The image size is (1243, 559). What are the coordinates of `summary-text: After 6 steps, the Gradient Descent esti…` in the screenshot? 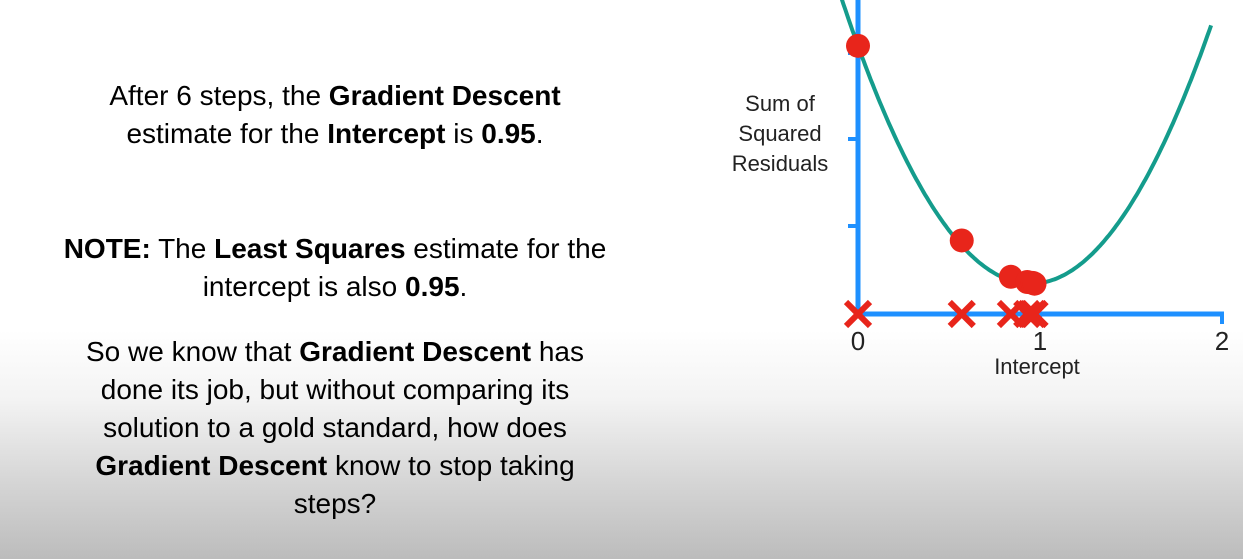 It's located at (335, 114).